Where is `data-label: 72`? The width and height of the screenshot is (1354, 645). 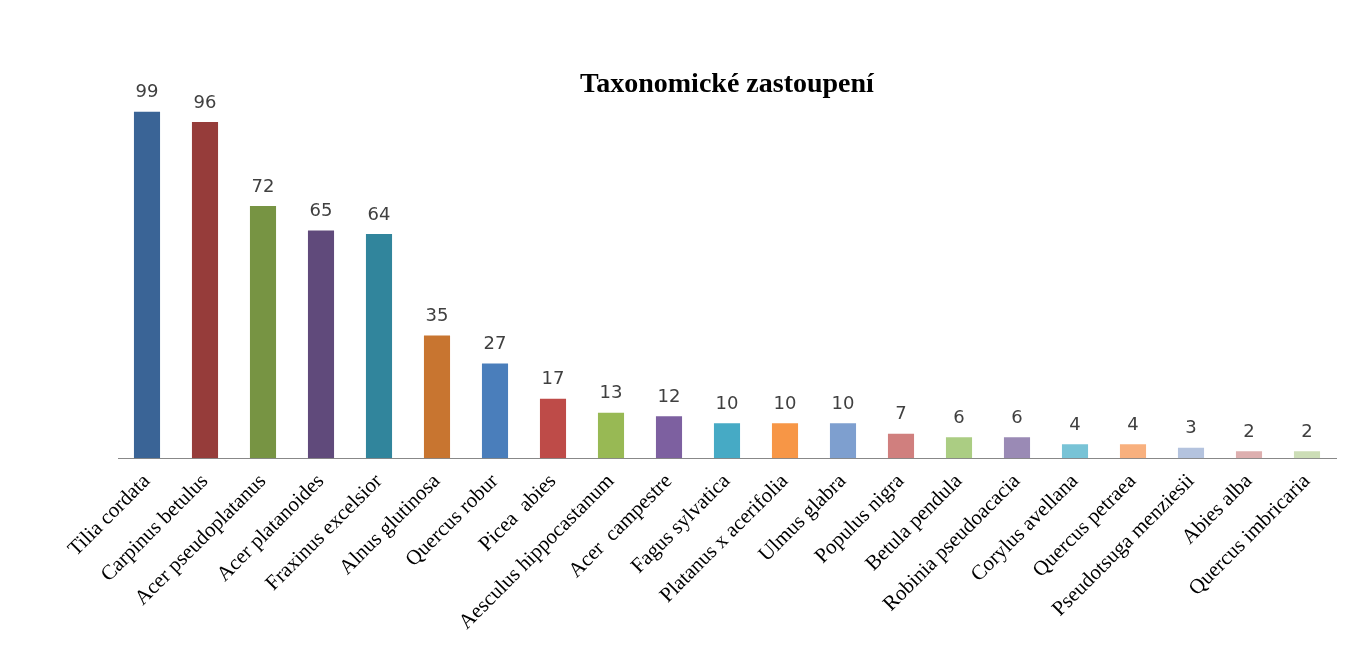 data-label: 72 is located at coordinates (263, 185).